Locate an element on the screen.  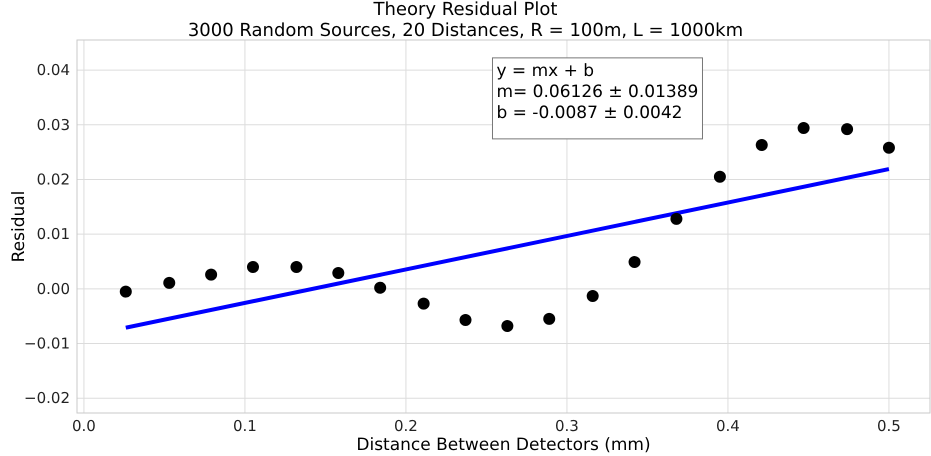
y-tick-label: 0.01 is located at coordinates (53, 234).